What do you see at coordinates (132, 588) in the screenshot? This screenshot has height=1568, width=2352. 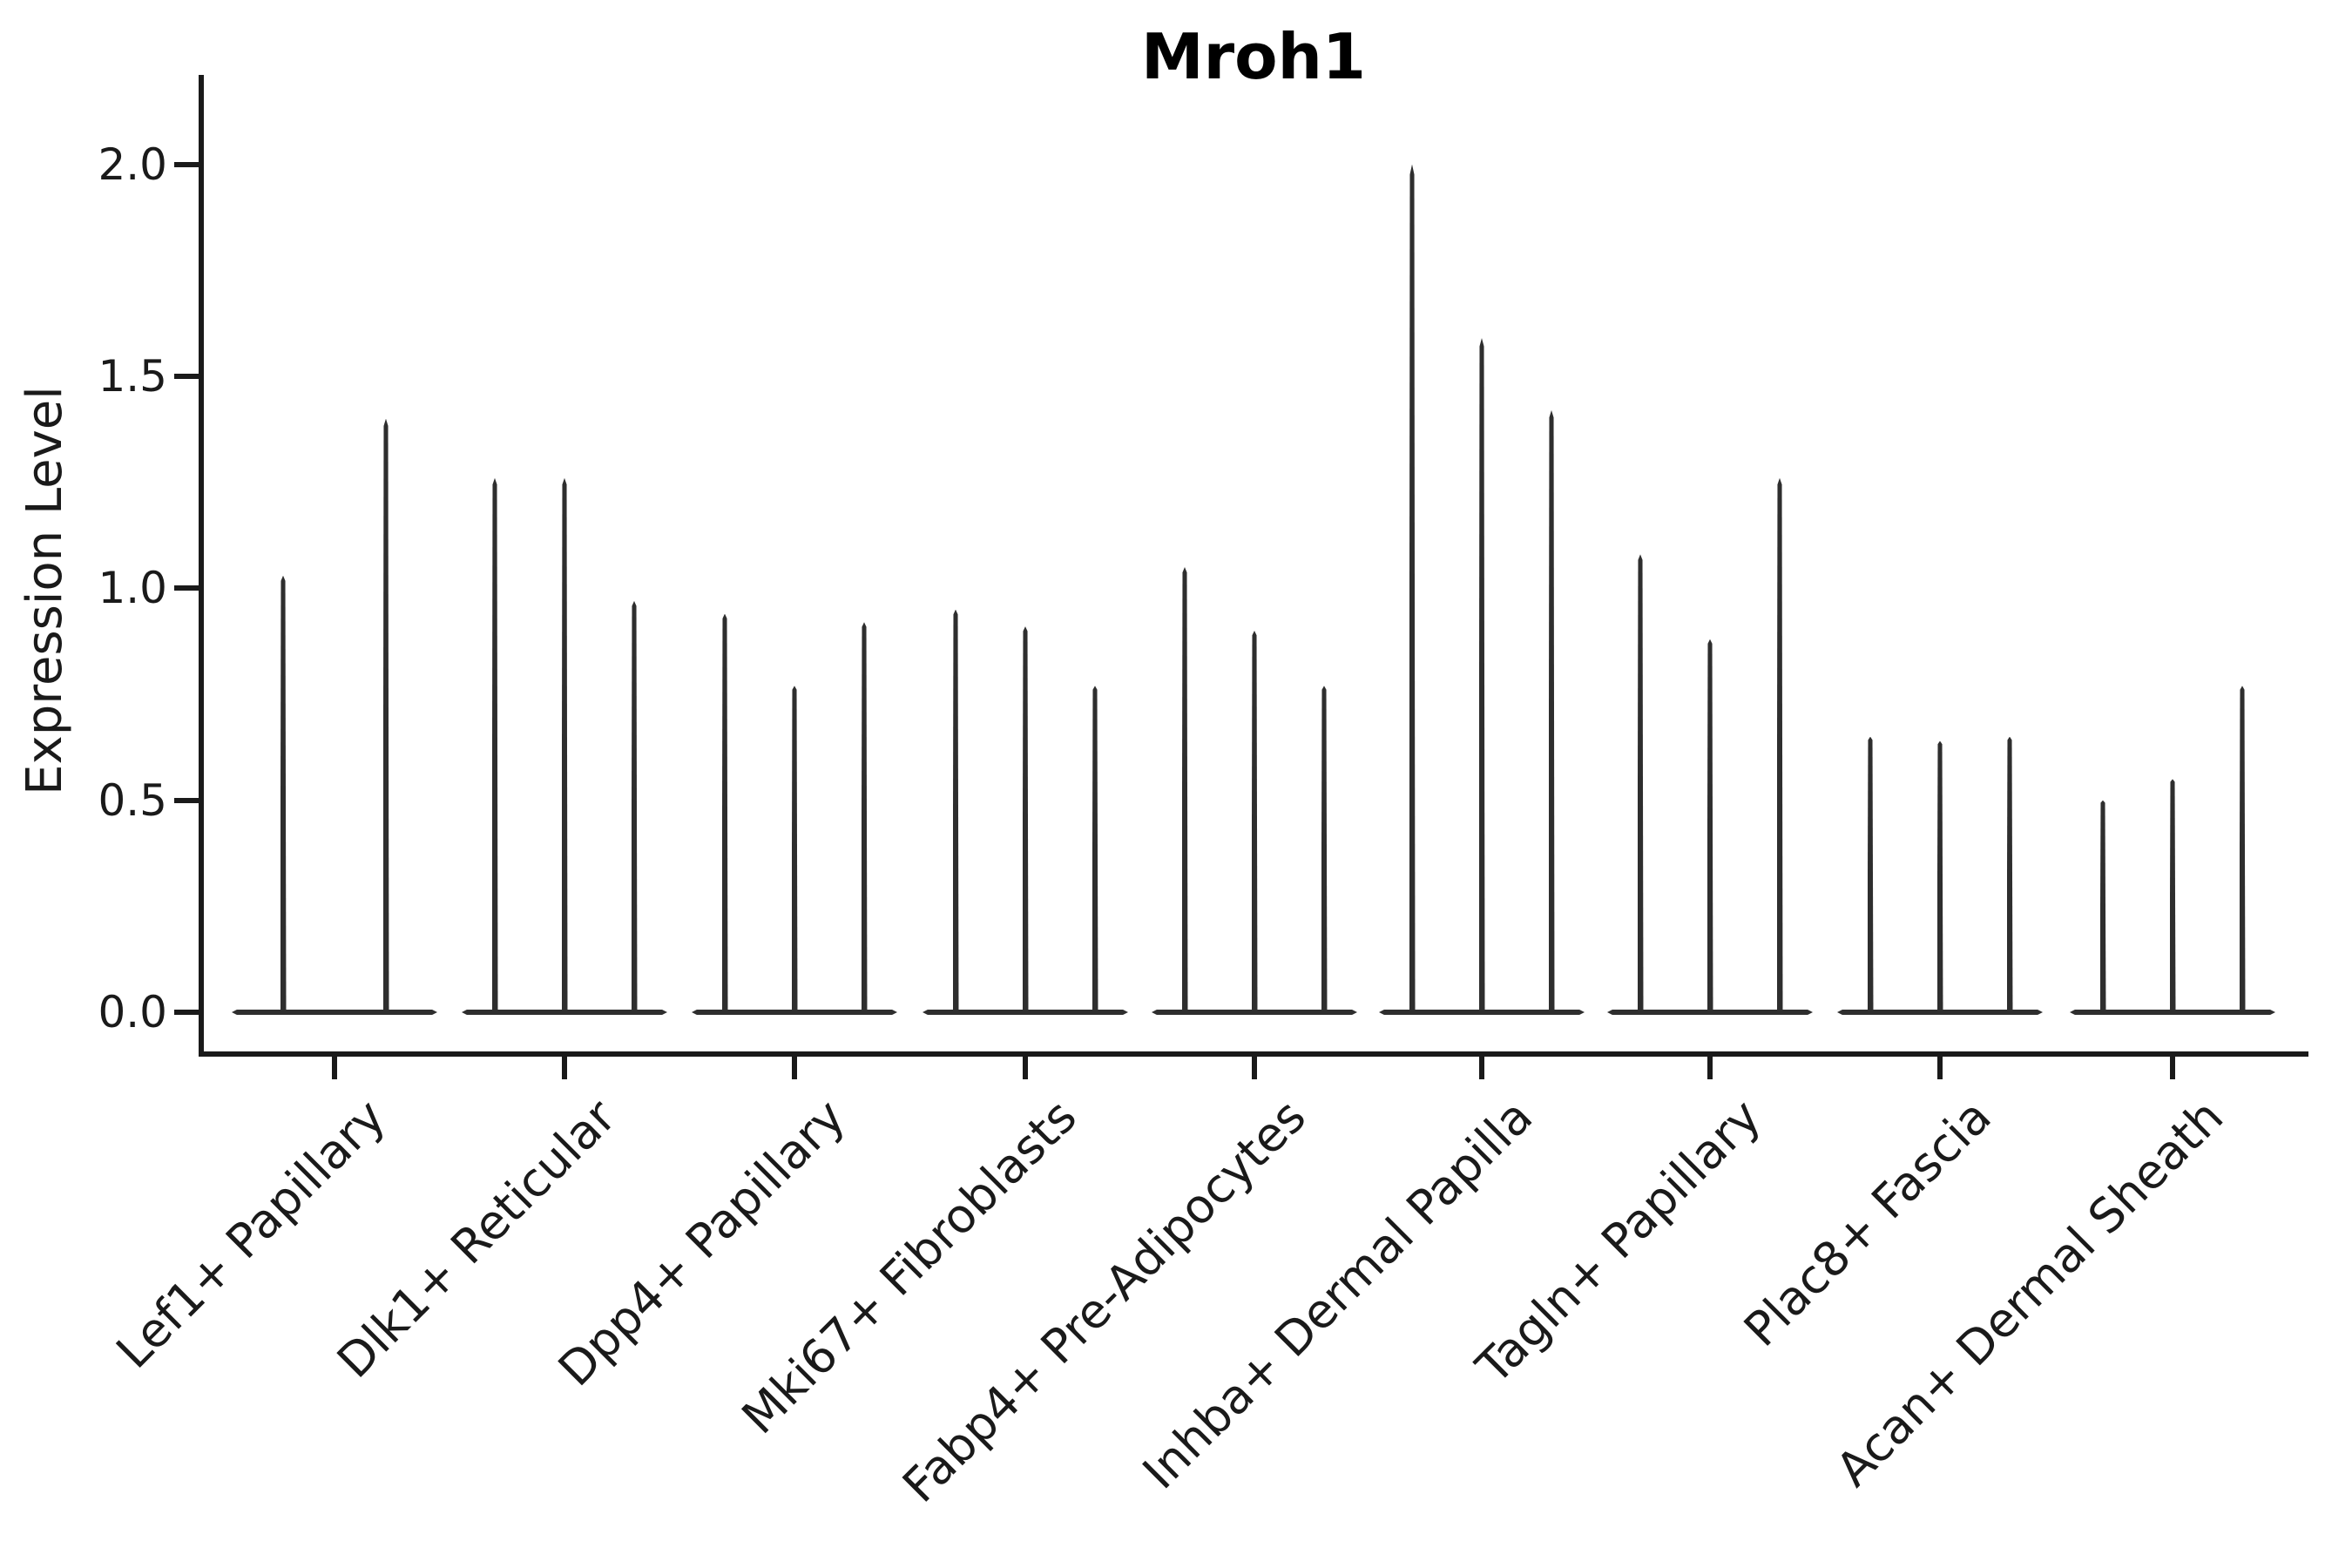 I see `y-tick-label: 1.0` at bounding box center [132, 588].